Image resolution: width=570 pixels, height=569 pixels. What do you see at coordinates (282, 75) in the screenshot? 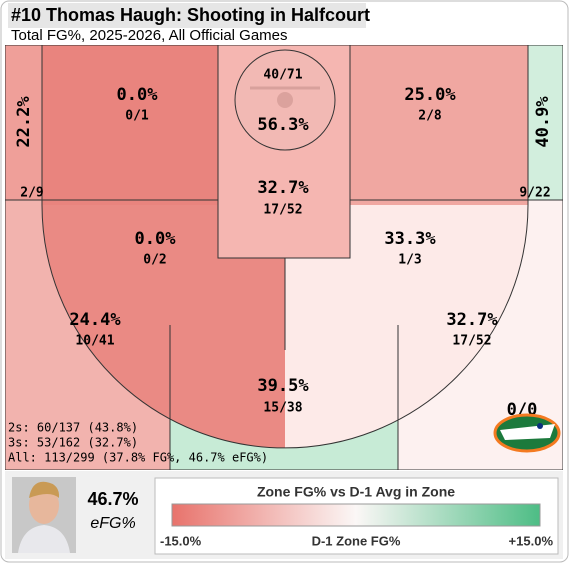
I see `zone-made: 40/71` at bounding box center [282, 75].